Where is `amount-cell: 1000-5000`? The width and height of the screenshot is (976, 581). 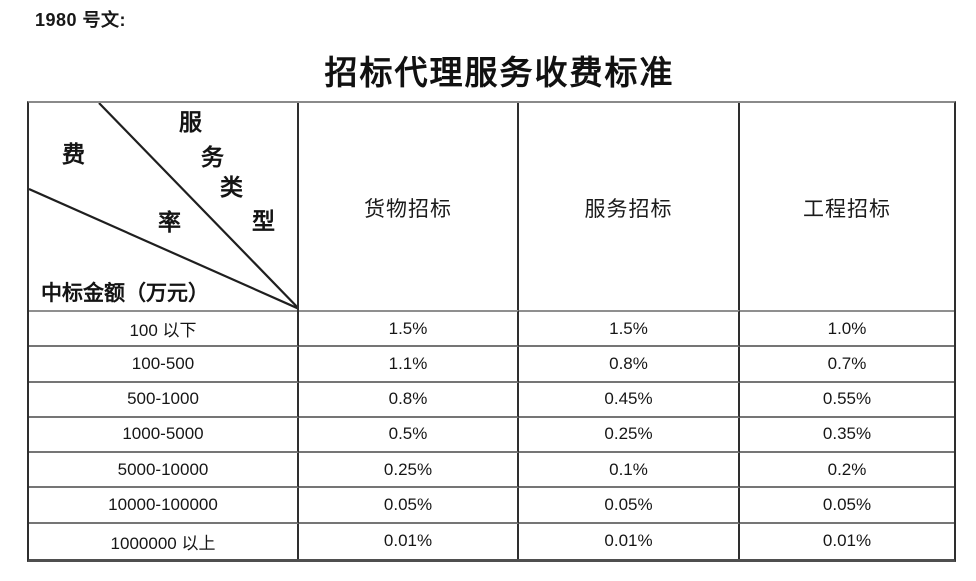 amount-cell: 1000-5000 is located at coordinates (164, 435).